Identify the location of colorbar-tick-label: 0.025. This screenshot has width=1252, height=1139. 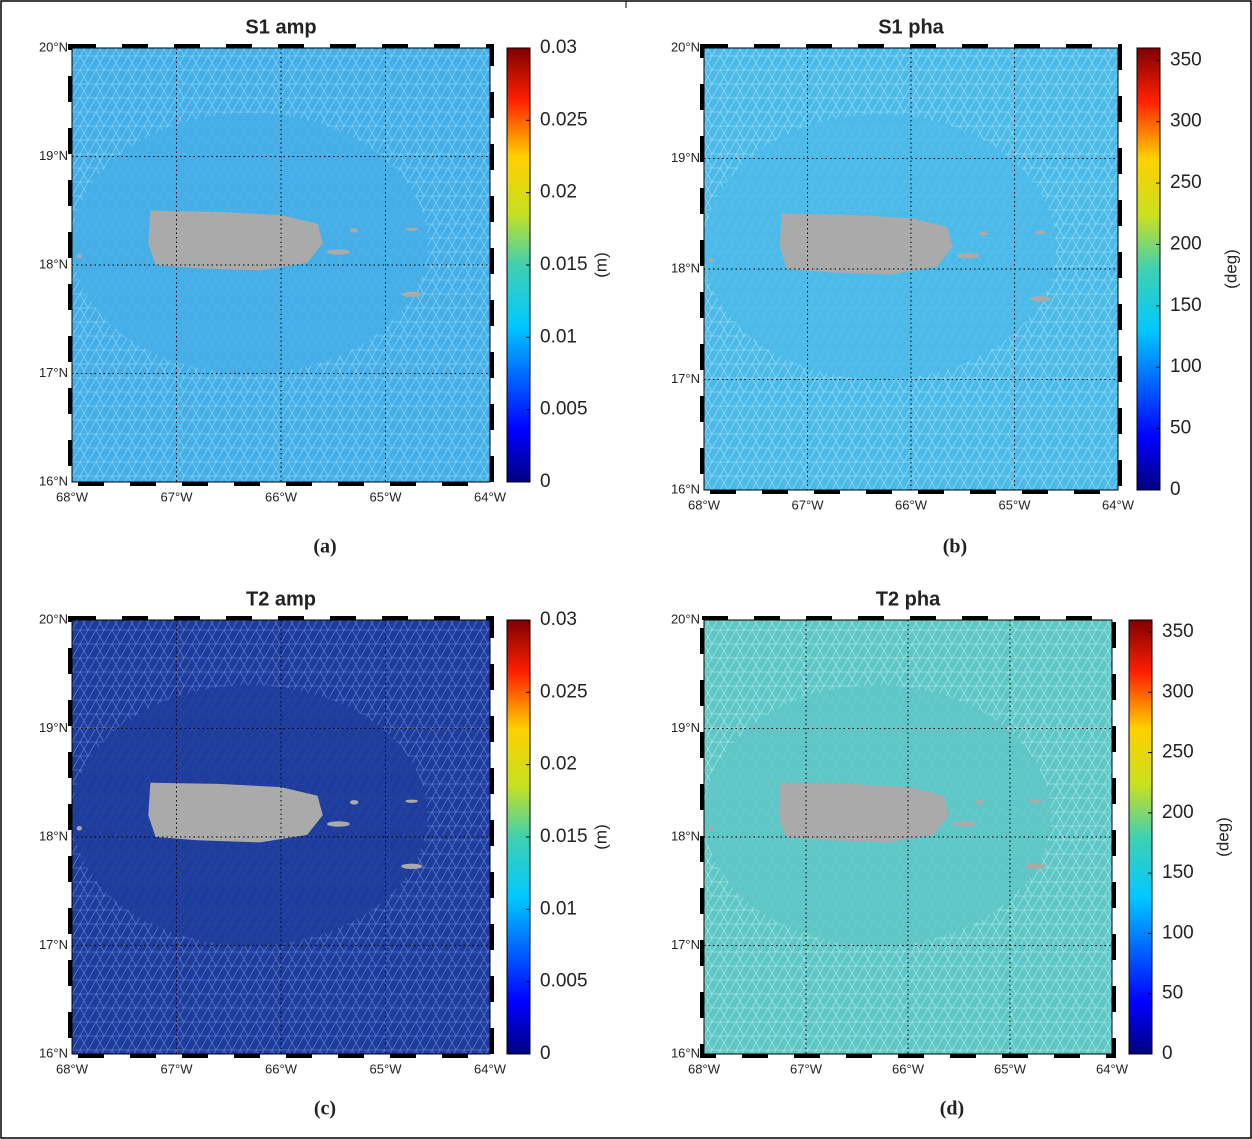
(564, 691).